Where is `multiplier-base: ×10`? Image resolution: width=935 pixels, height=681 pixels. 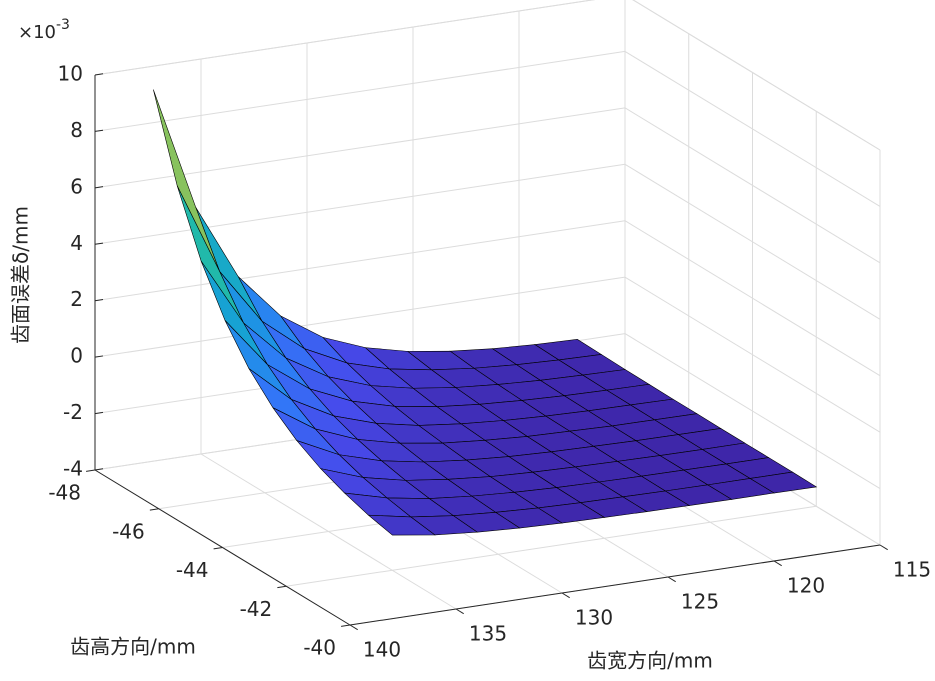 multiplier-base: ×10 is located at coordinates (37, 32).